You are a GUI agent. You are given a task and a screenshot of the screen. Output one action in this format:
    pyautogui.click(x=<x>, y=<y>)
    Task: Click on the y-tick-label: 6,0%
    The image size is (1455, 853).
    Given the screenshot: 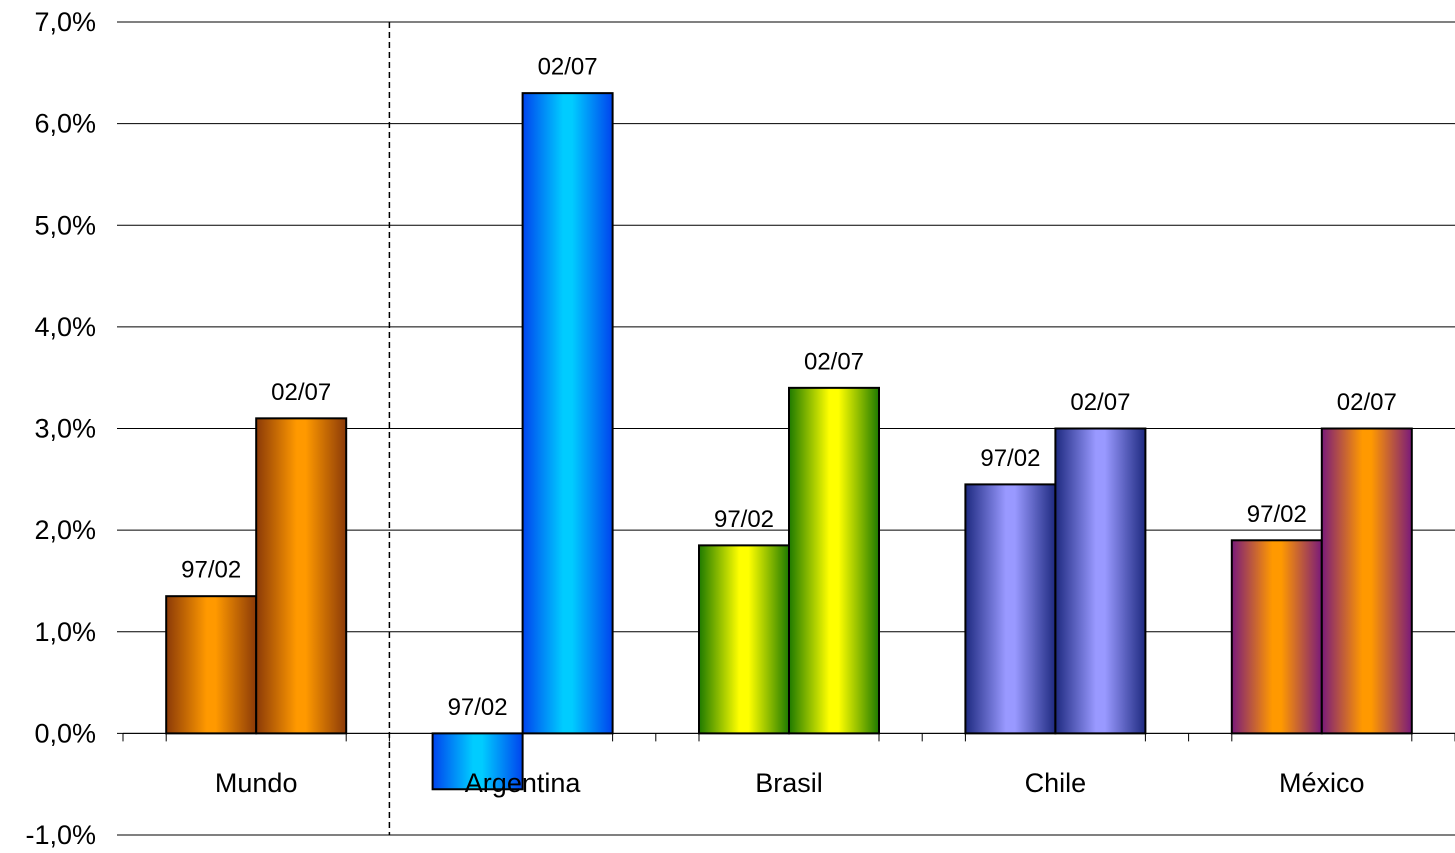 What is the action you would take?
    pyautogui.click(x=65, y=124)
    